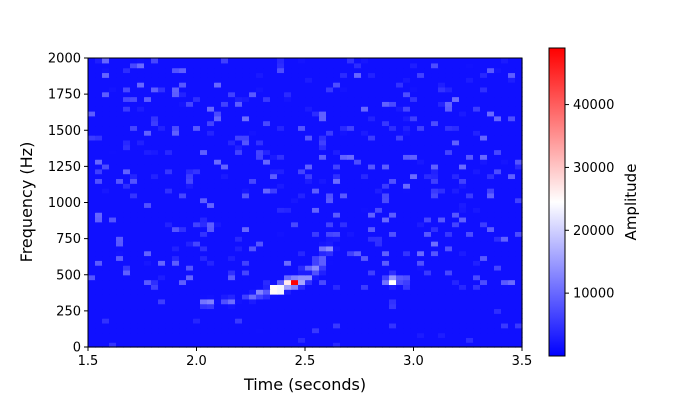 The width and height of the screenshot is (700, 405). What do you see at coordinates (64, 167) in the screenshot?
I see `y-tick-label: 1250` at bounding box center [64, 167].